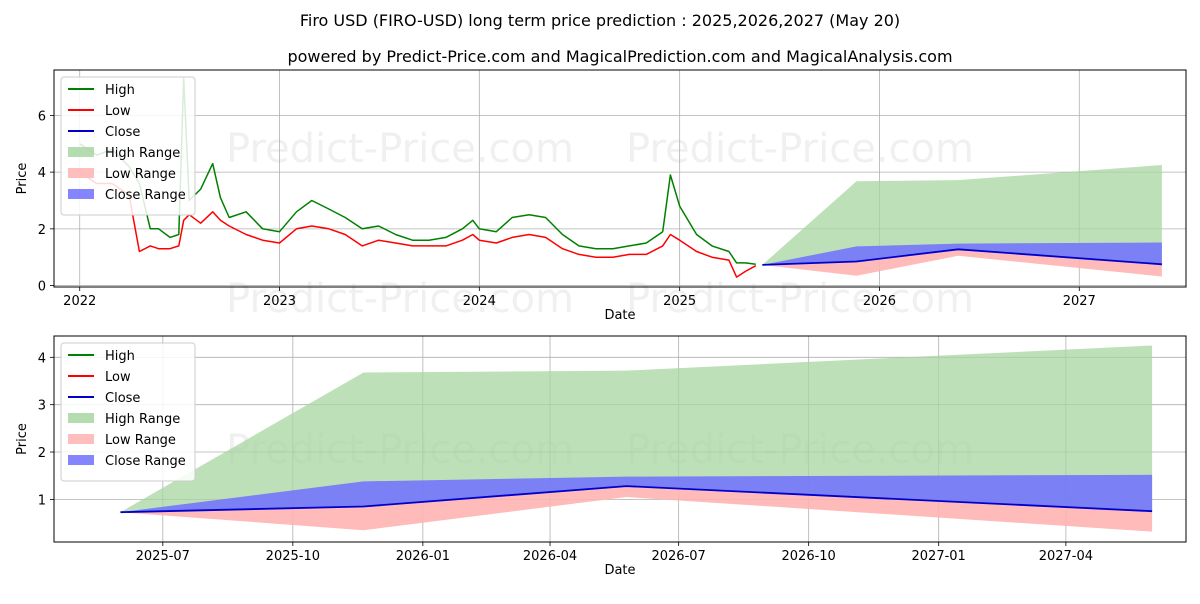 The width and height of the screenshot is (1200, 604). What do you see at coordinates (962, 215) in the screenshot?
I see `high-range-band` at bounding box center [962, 215].